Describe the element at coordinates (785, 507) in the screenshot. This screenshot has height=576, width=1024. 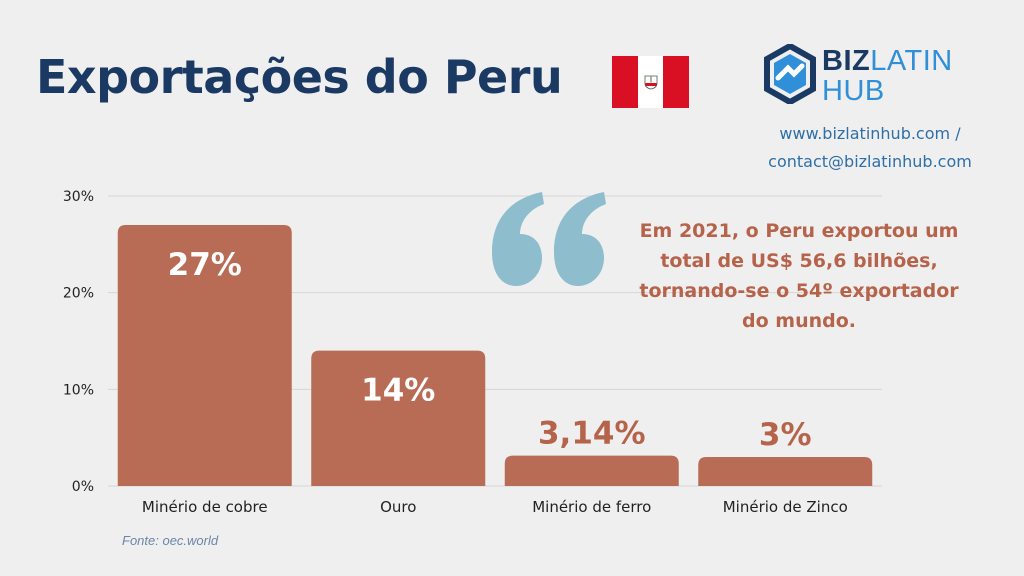
I see `x-tick-label: Minério de Zinco` at that location.